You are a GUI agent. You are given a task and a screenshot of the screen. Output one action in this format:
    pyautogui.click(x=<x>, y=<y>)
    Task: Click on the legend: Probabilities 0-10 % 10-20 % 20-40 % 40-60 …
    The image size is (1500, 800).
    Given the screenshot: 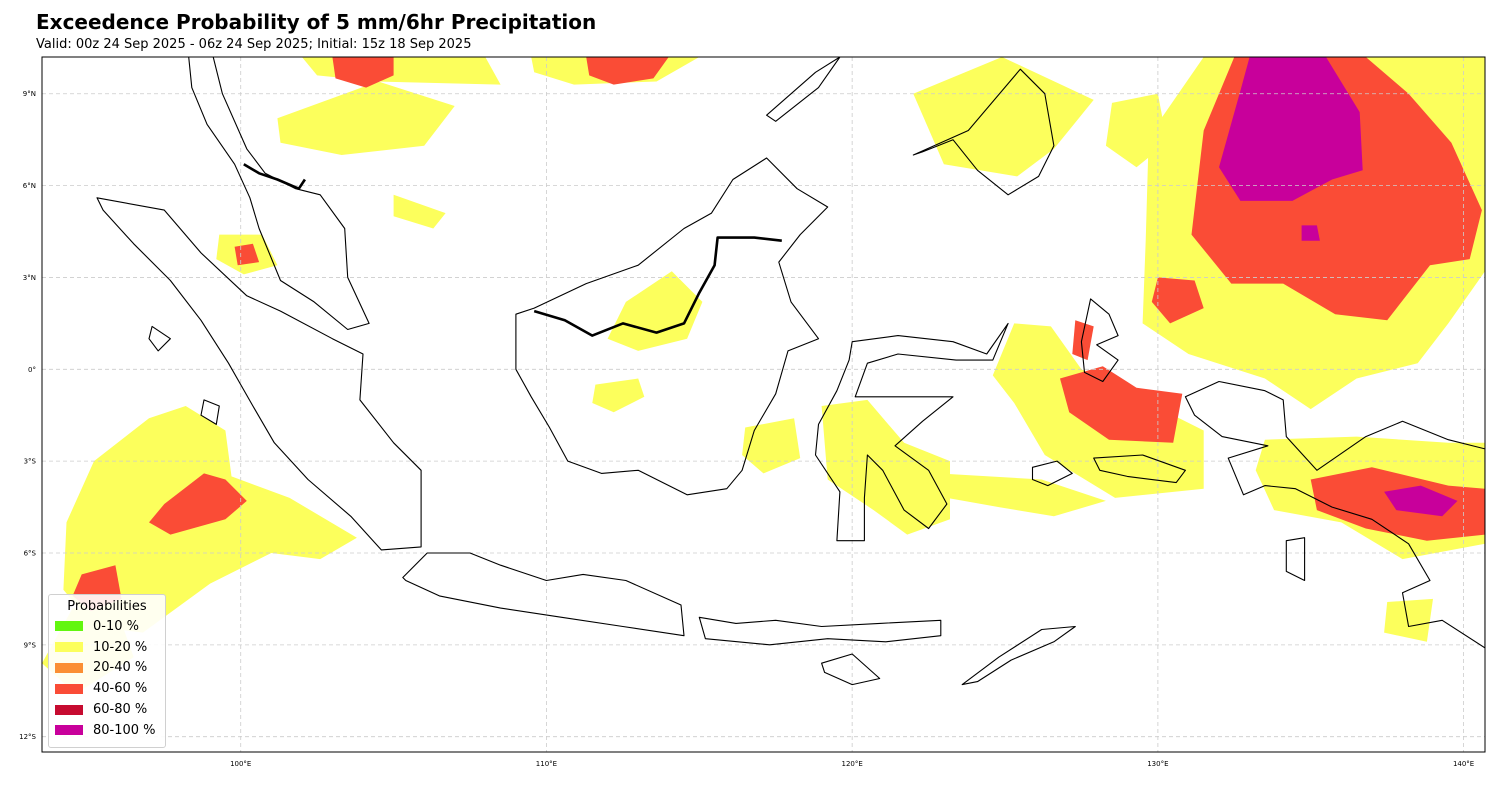 What is the action you would take?
    pyautogui.click(x=107, y=671)
    